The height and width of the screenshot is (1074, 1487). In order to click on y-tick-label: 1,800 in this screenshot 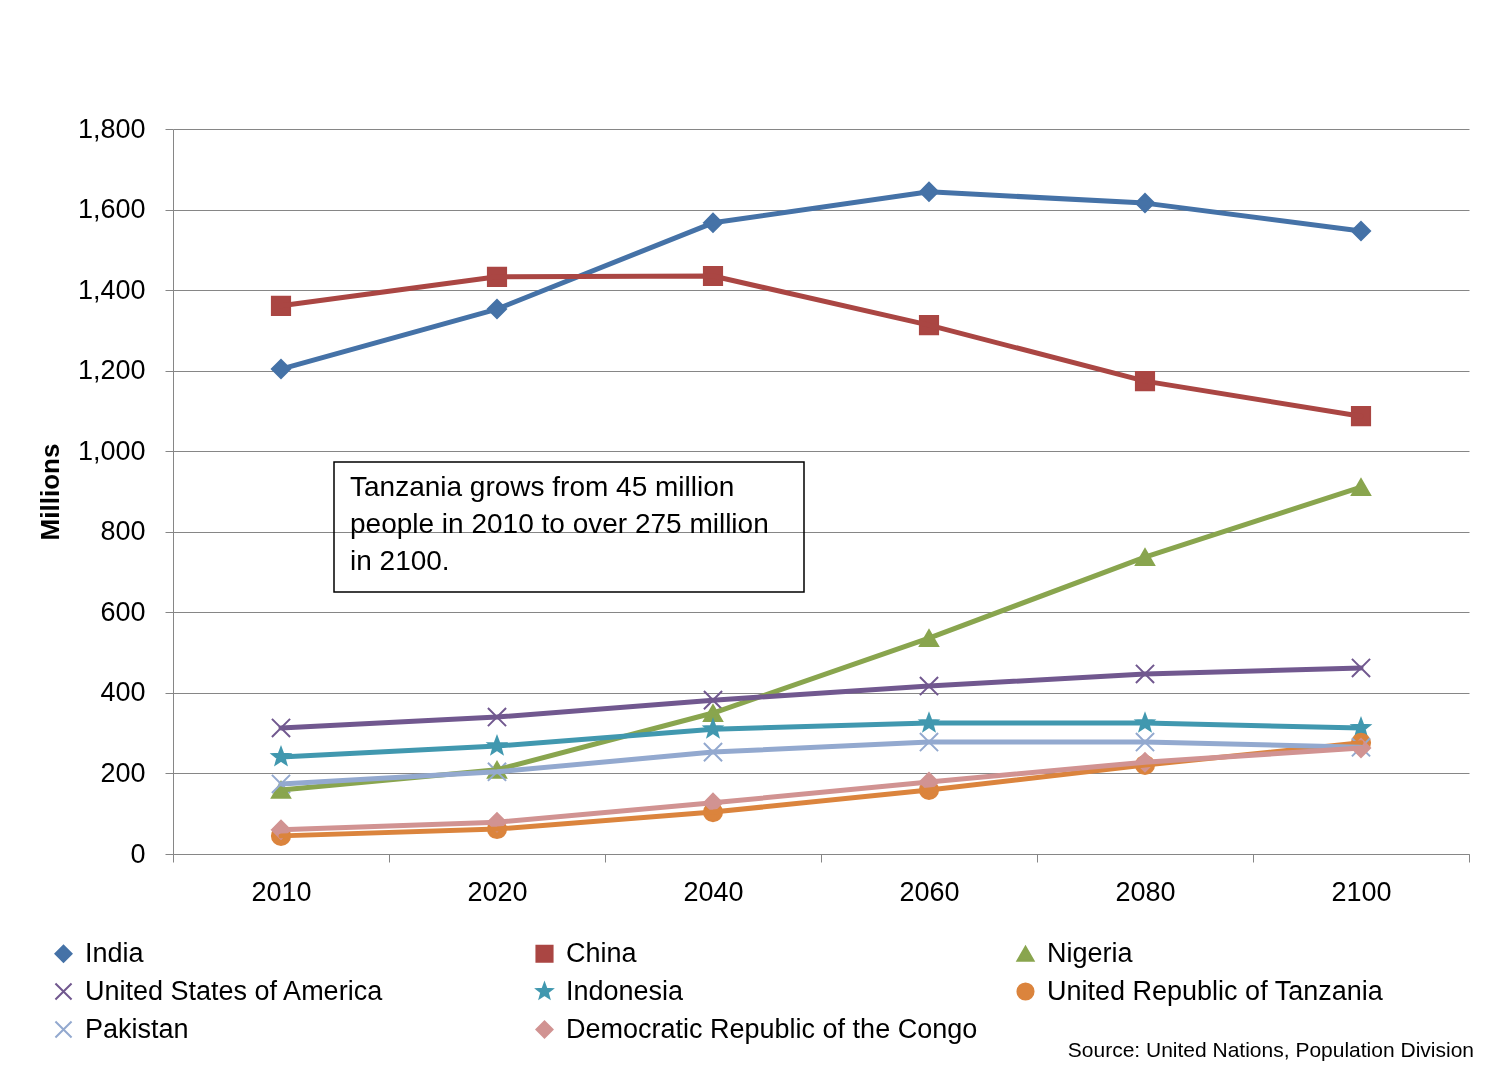, I will do `click(111, 128)`.